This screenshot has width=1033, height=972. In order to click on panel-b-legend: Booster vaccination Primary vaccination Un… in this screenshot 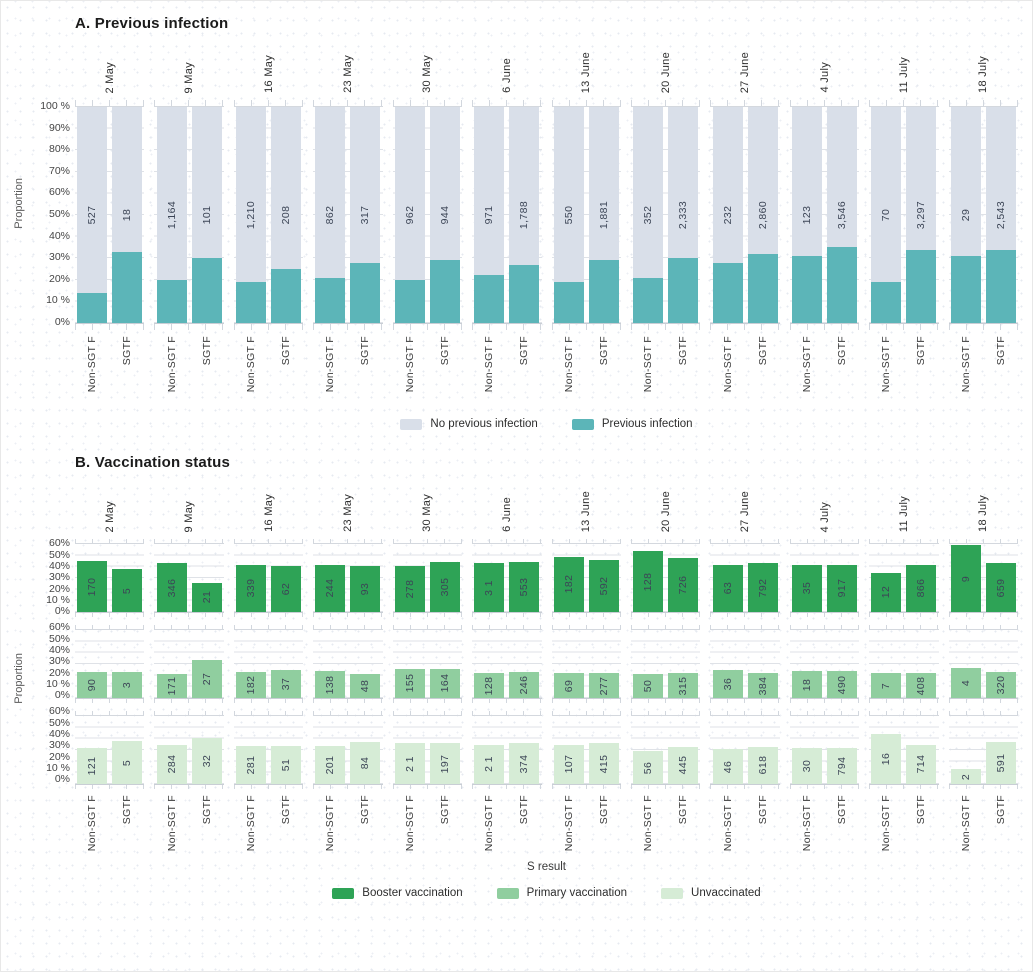, I will do `click(546, 893)`.